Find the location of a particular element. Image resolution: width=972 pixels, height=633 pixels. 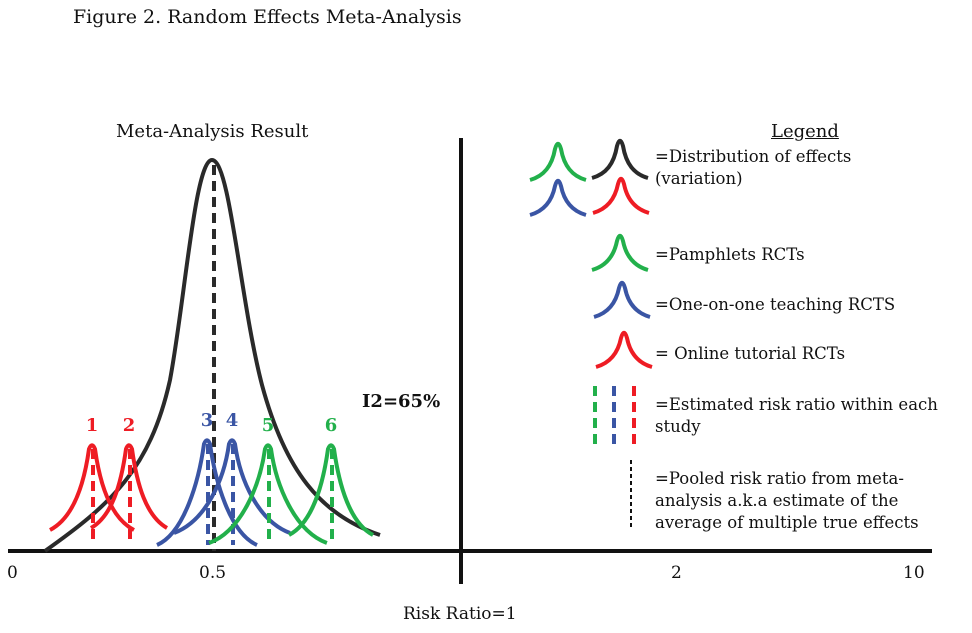

x-axis-label: Risk Ratio=1 is located at coordinates (460, 614).